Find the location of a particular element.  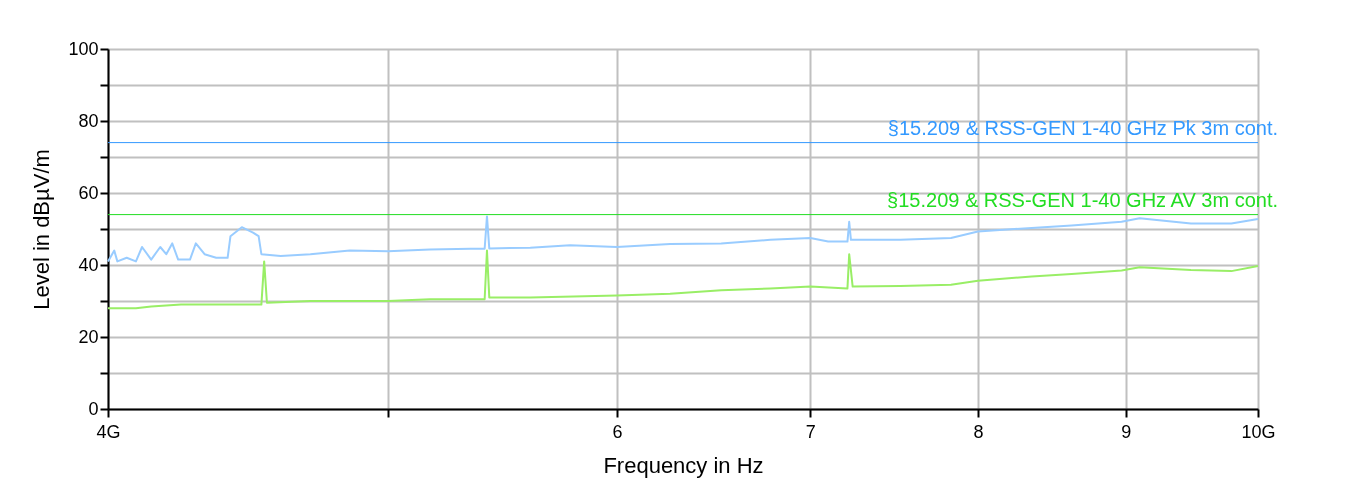

ref-line-label: §15.209 & RSS-GEN 1-40 GHz AV 3m cont. is located at coordinates (1082, 199).